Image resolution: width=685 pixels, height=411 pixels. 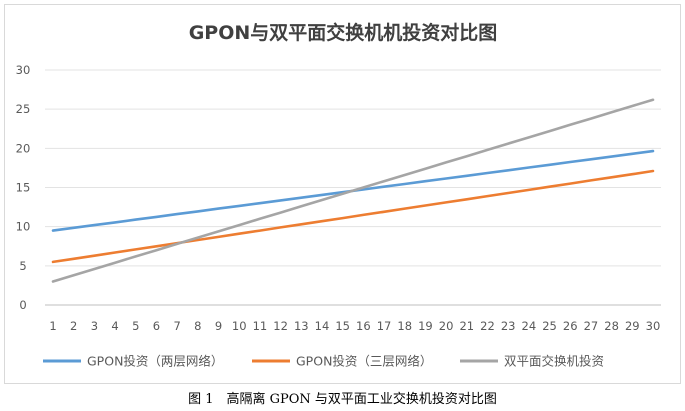 I want to click on x-tick-label: 13, so click(x=301, y=326).